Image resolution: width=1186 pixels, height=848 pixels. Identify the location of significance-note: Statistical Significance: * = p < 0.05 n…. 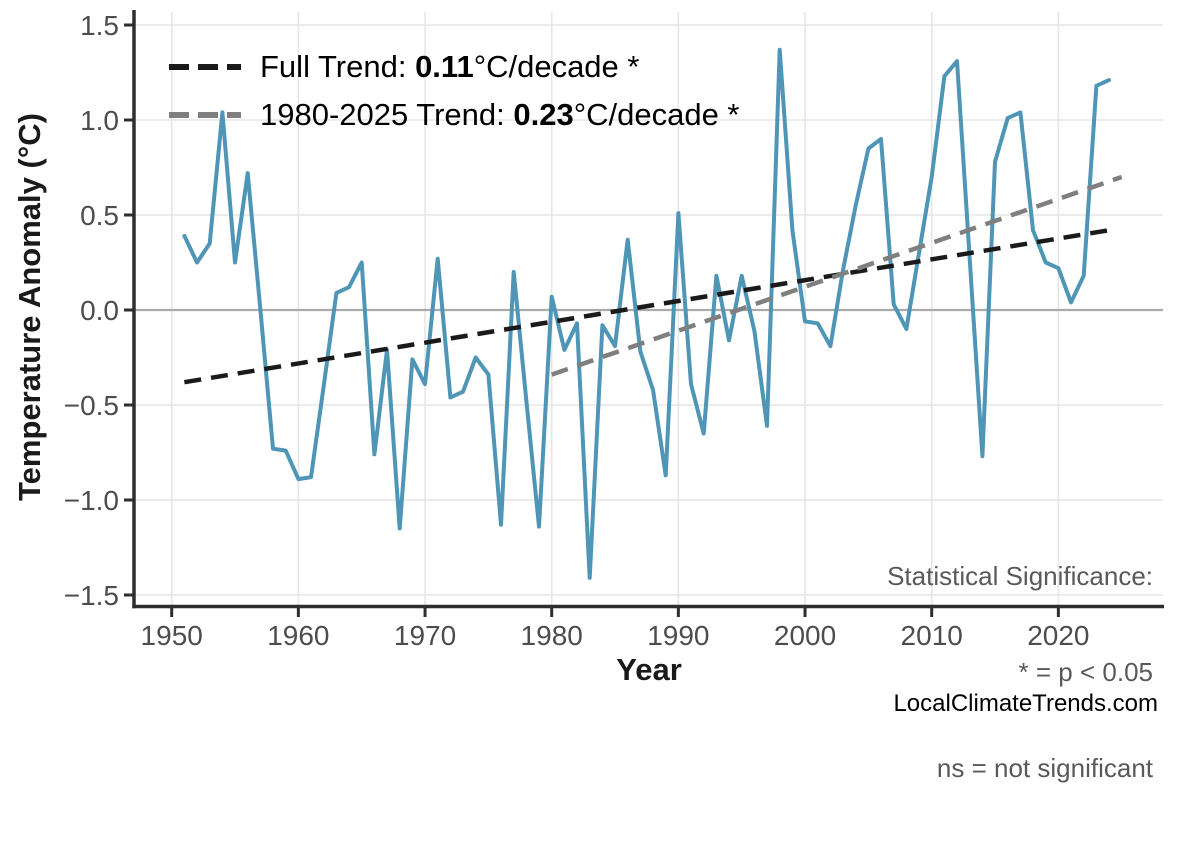
(1020, 672).